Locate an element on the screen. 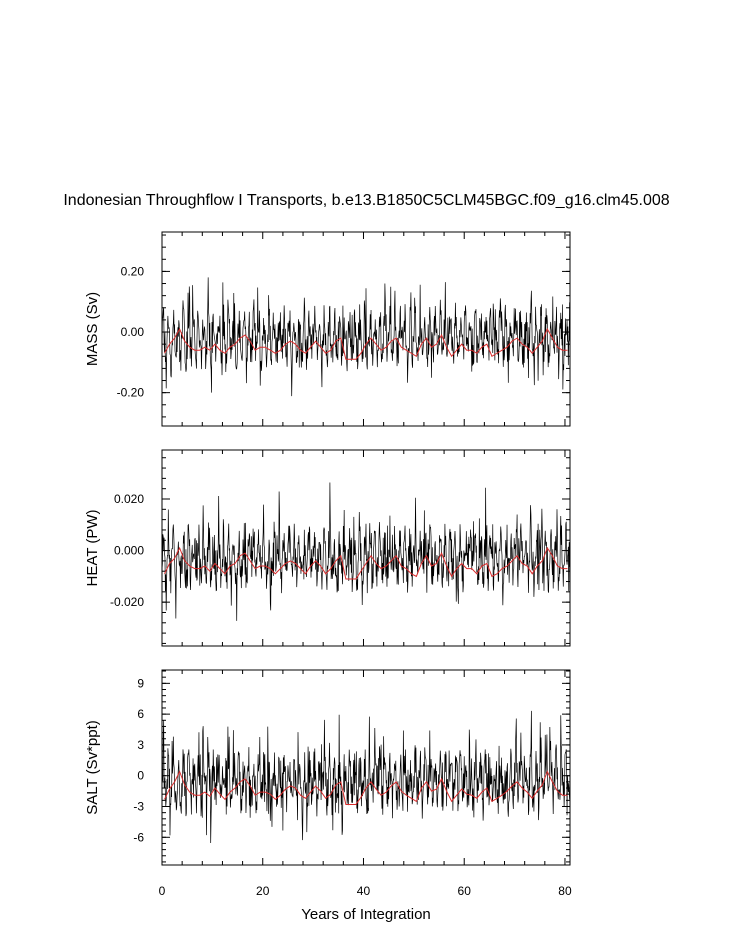 The width and height of the screenshot is (733, 945). y-axis-title: MASS (Sv) is located at coordinates (92, 329).